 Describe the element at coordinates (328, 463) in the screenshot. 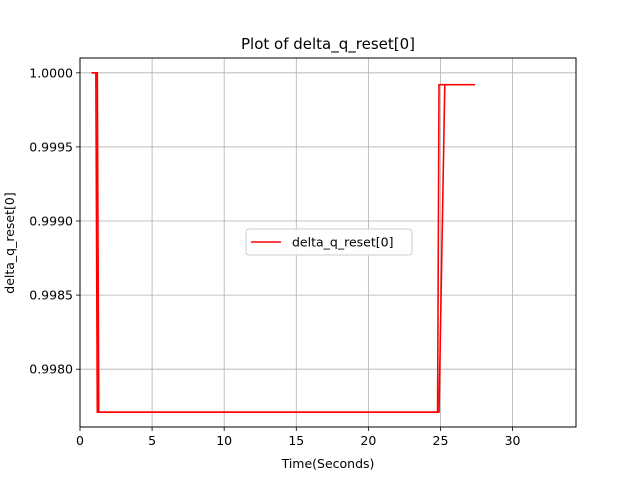

I see `x-axis-label: Time(Seconds)` at that location.